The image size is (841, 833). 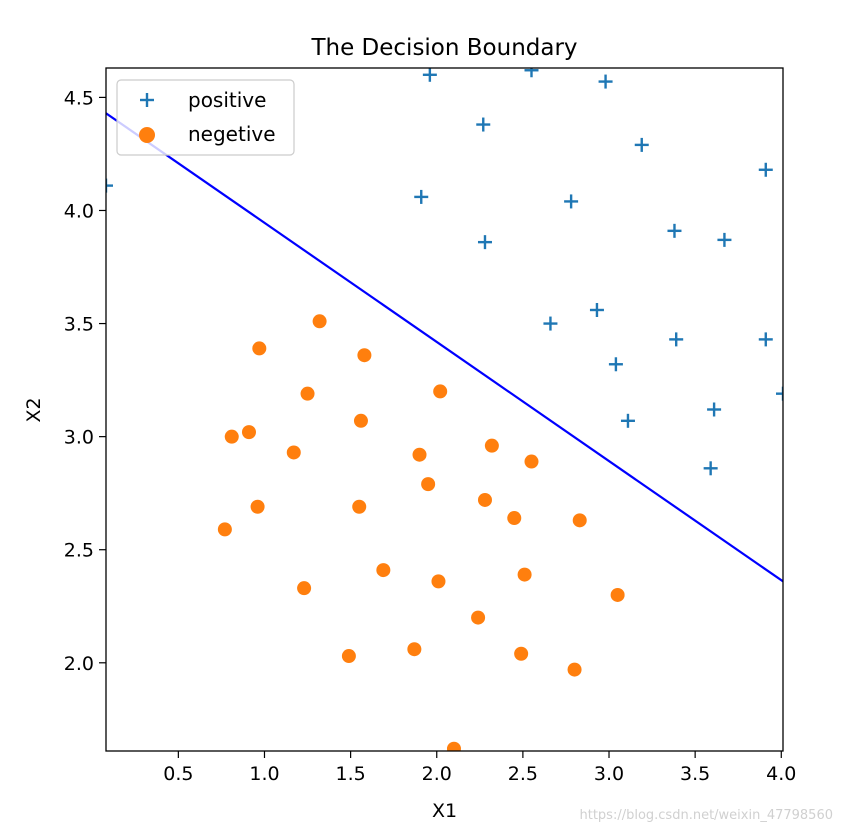 I want to click on watermark-text: https://blog.csdn.net/weixin_47798560, so click(x=706, y=815).